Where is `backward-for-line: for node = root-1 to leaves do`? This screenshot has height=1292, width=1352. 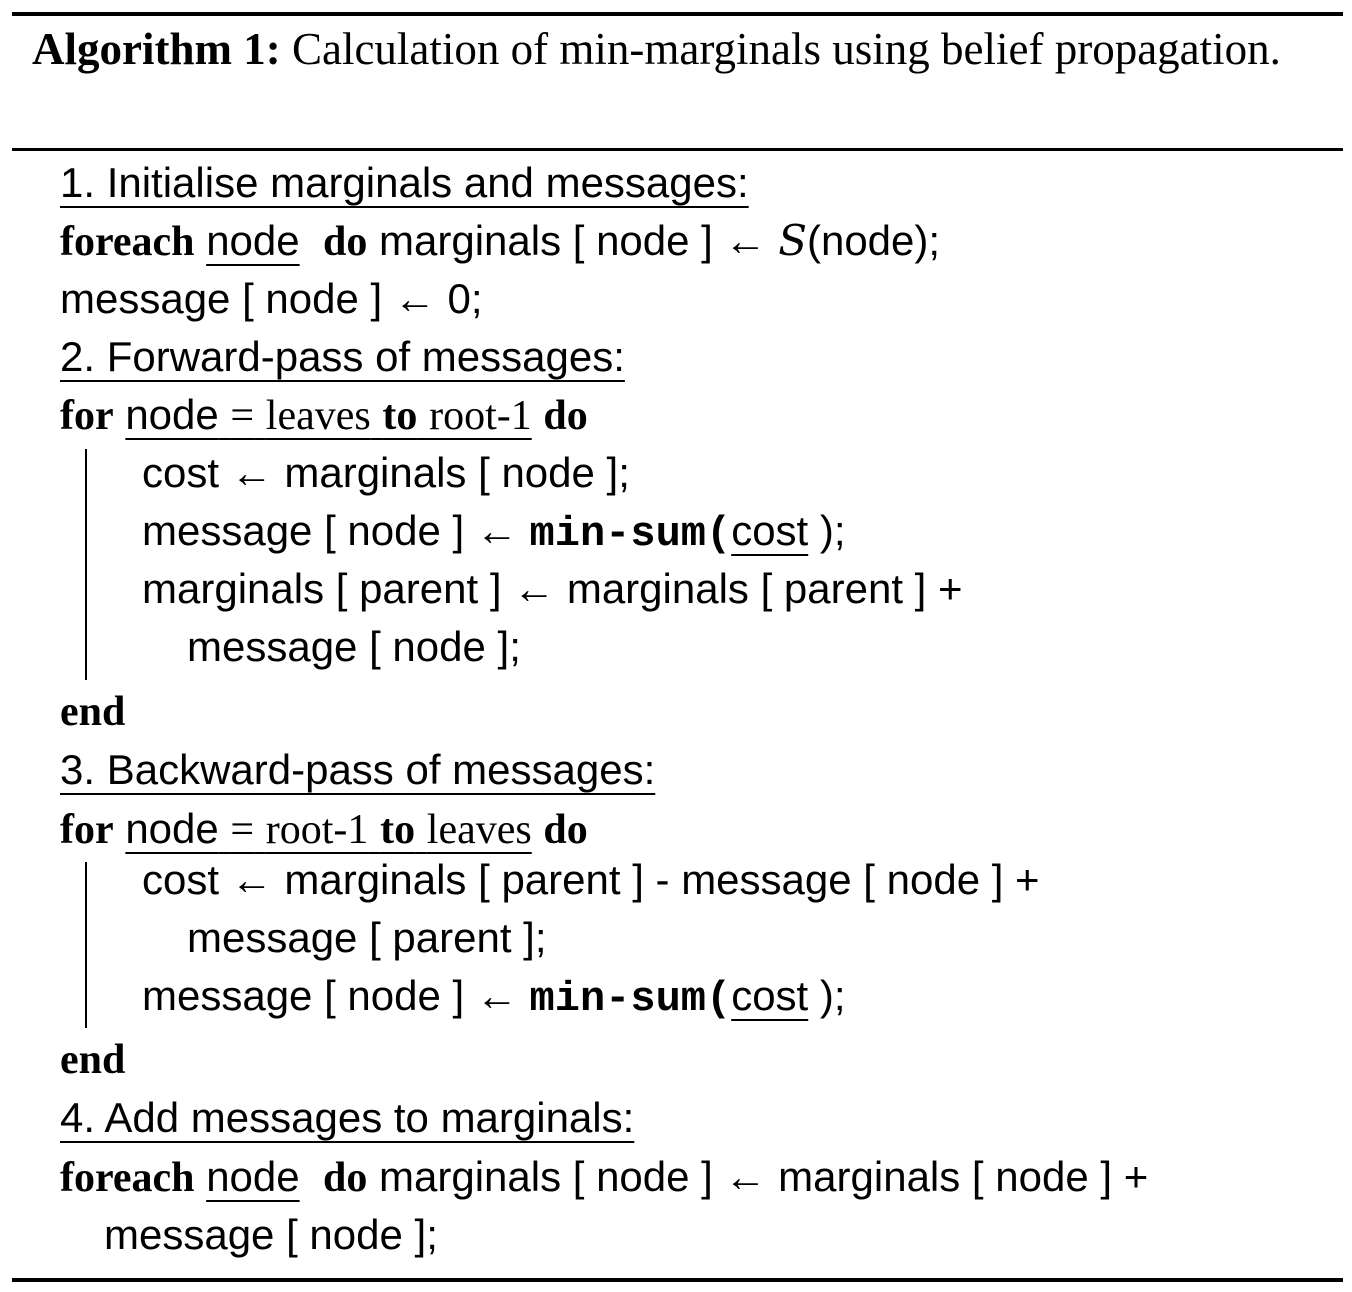 backward-for-line: for node = root-1 to leaves do is located at coordinates (324, 829).